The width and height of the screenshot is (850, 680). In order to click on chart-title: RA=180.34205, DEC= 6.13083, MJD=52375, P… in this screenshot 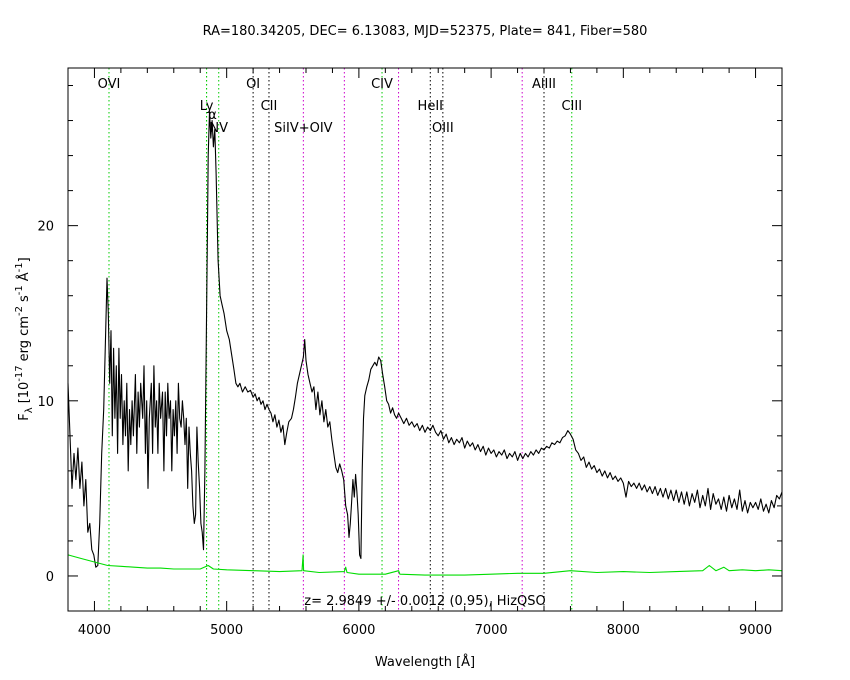, I will do `click(425, 31)`.